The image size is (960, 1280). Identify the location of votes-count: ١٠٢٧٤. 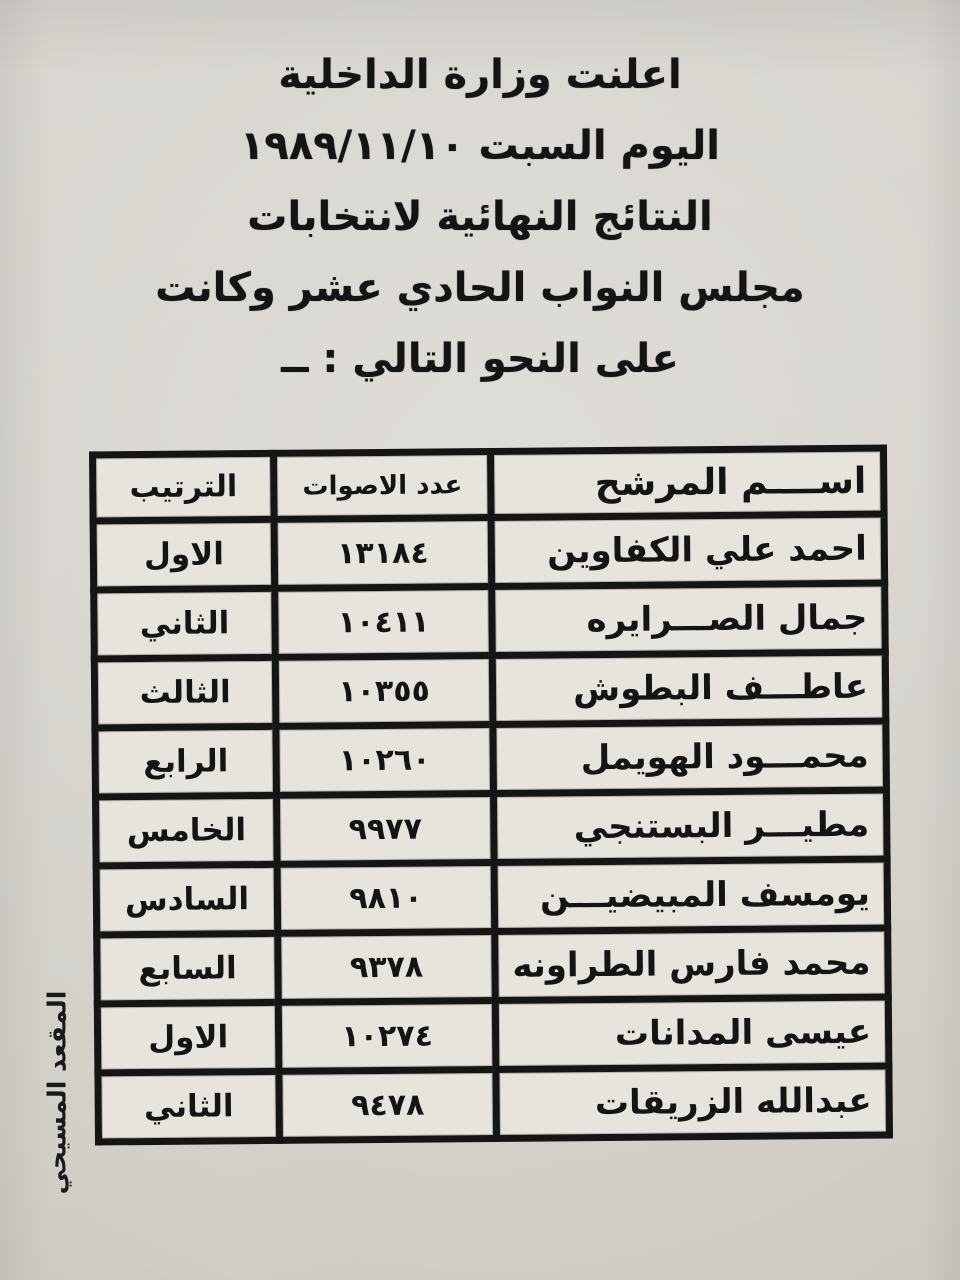
(387, 1036).